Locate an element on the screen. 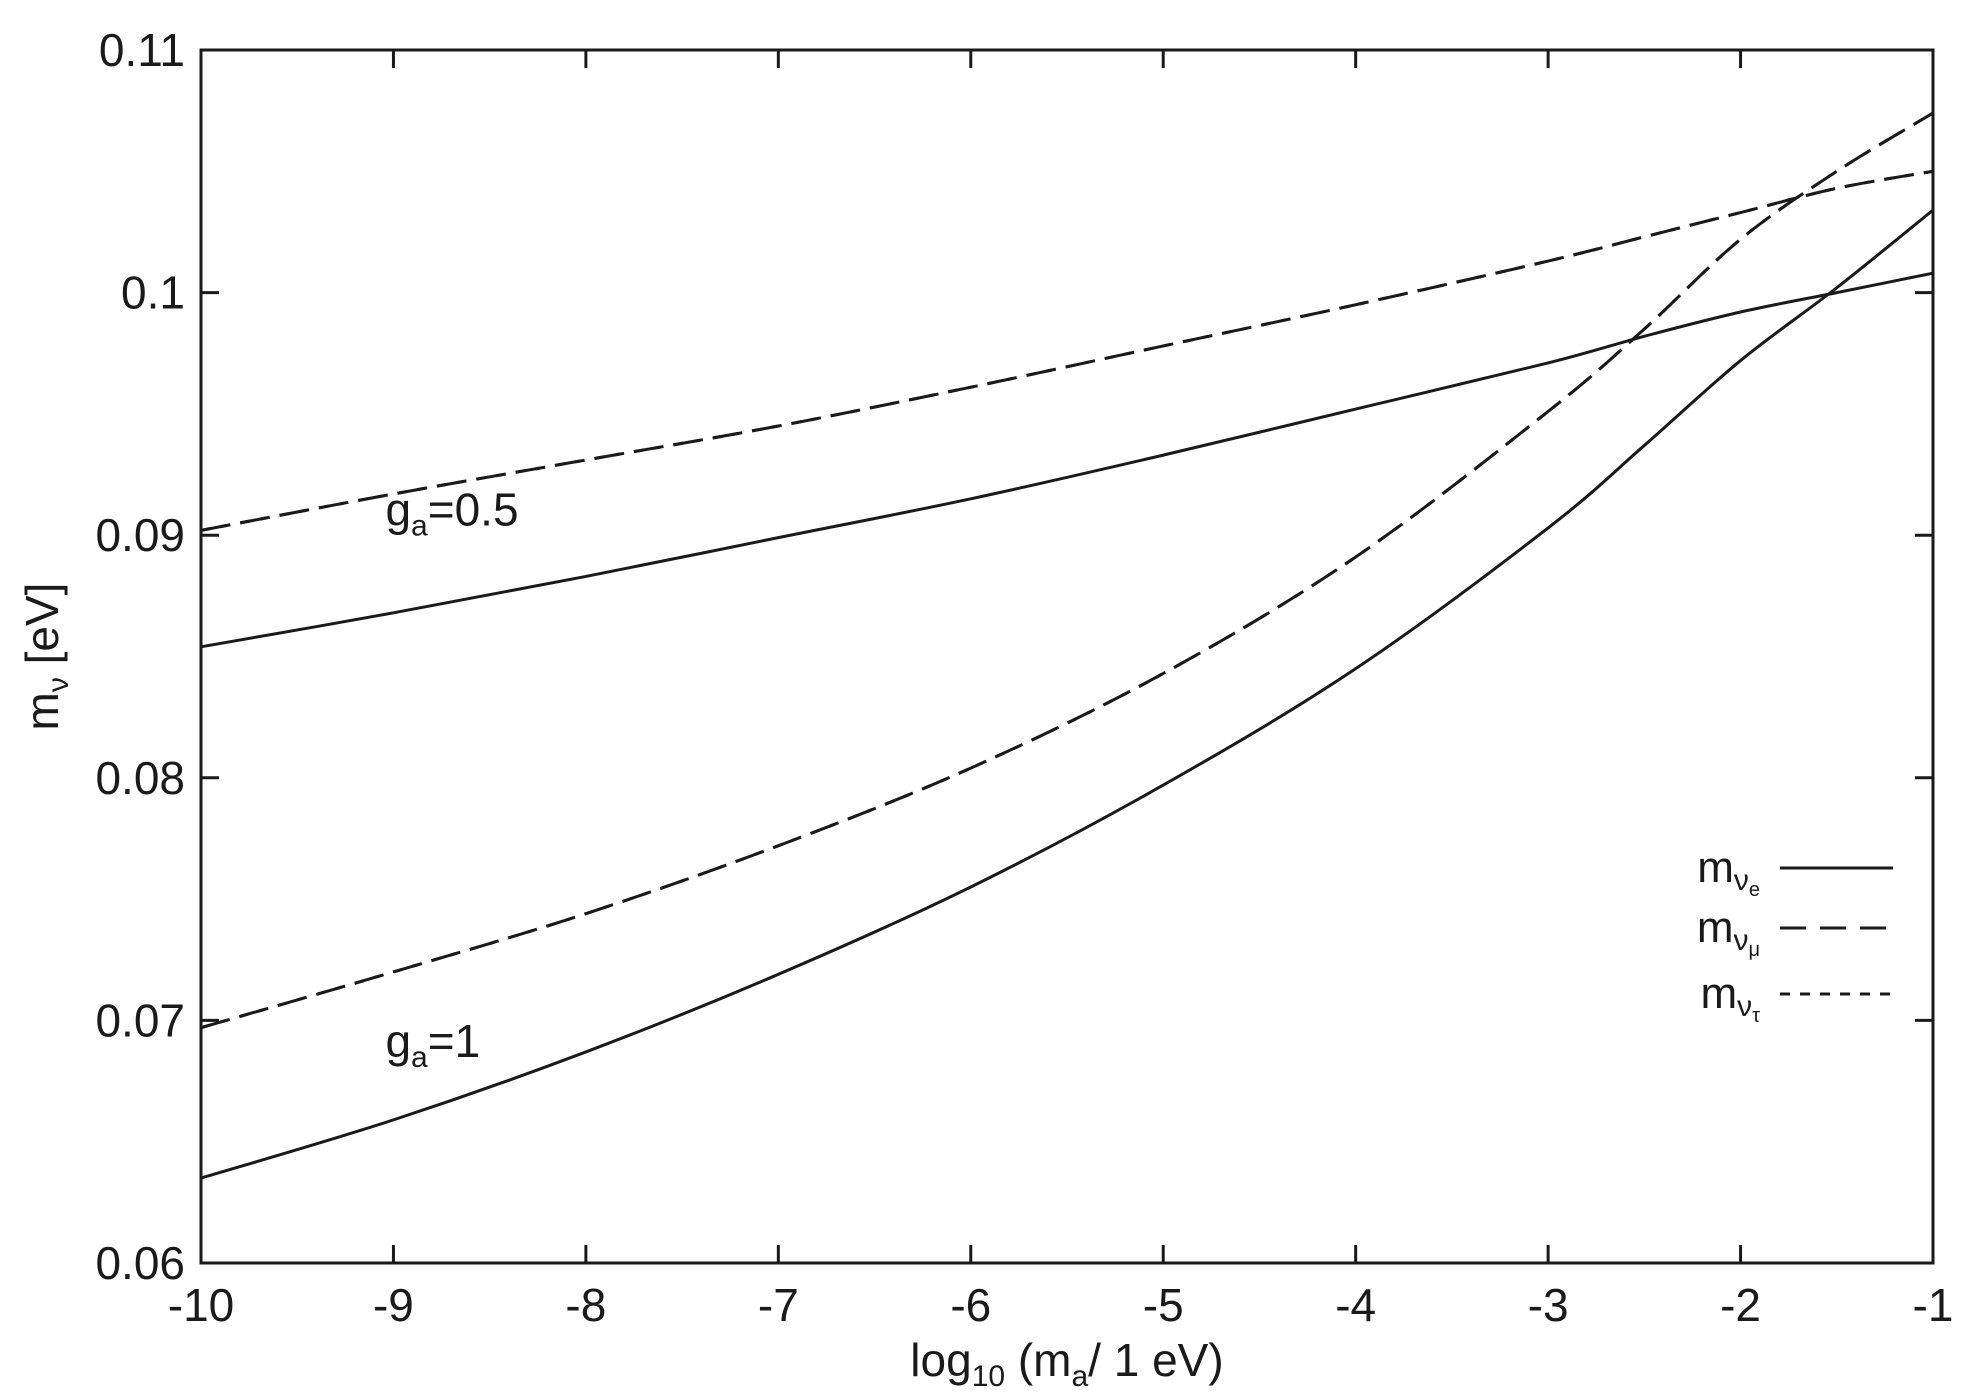 This screenshot has height=1396, width=1962. x-axis-title: log10 (ma/ 1 eV) is located at coordinates (1066, 1363).